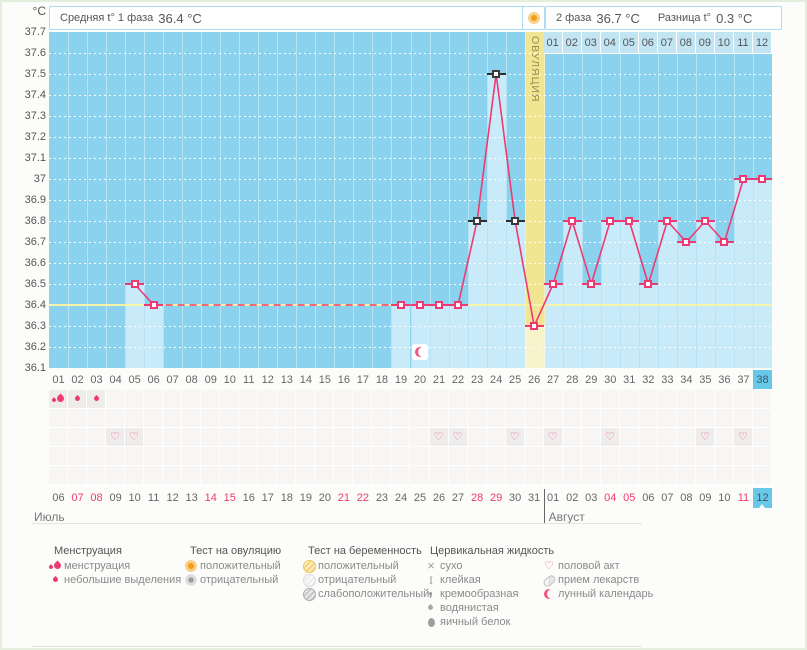  Describe the element at coordinates (724, 498) in the screenshot. I see `date-cell: 10` at that location.